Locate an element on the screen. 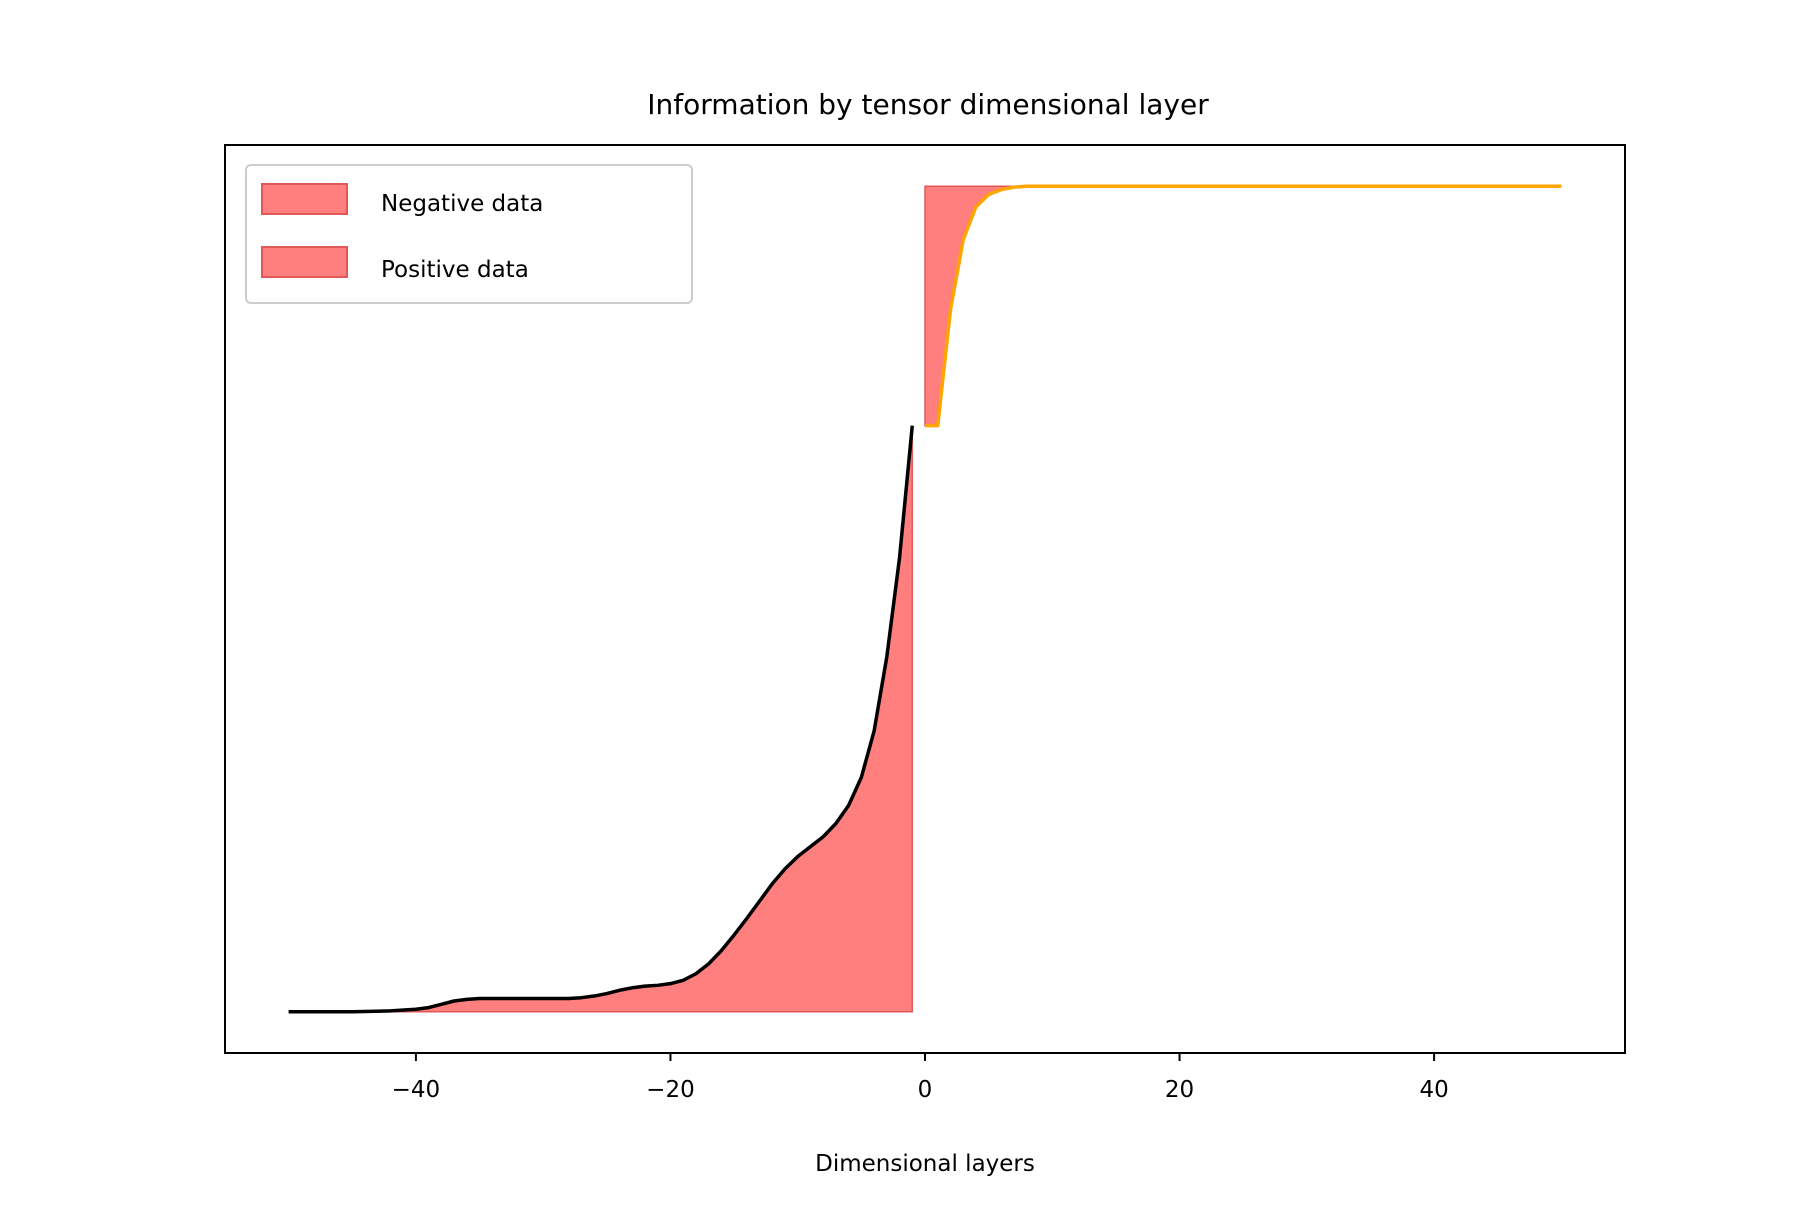 The image size is (1800, 1205). x-tick-label: 0 is located at coordinates (925, 1090).